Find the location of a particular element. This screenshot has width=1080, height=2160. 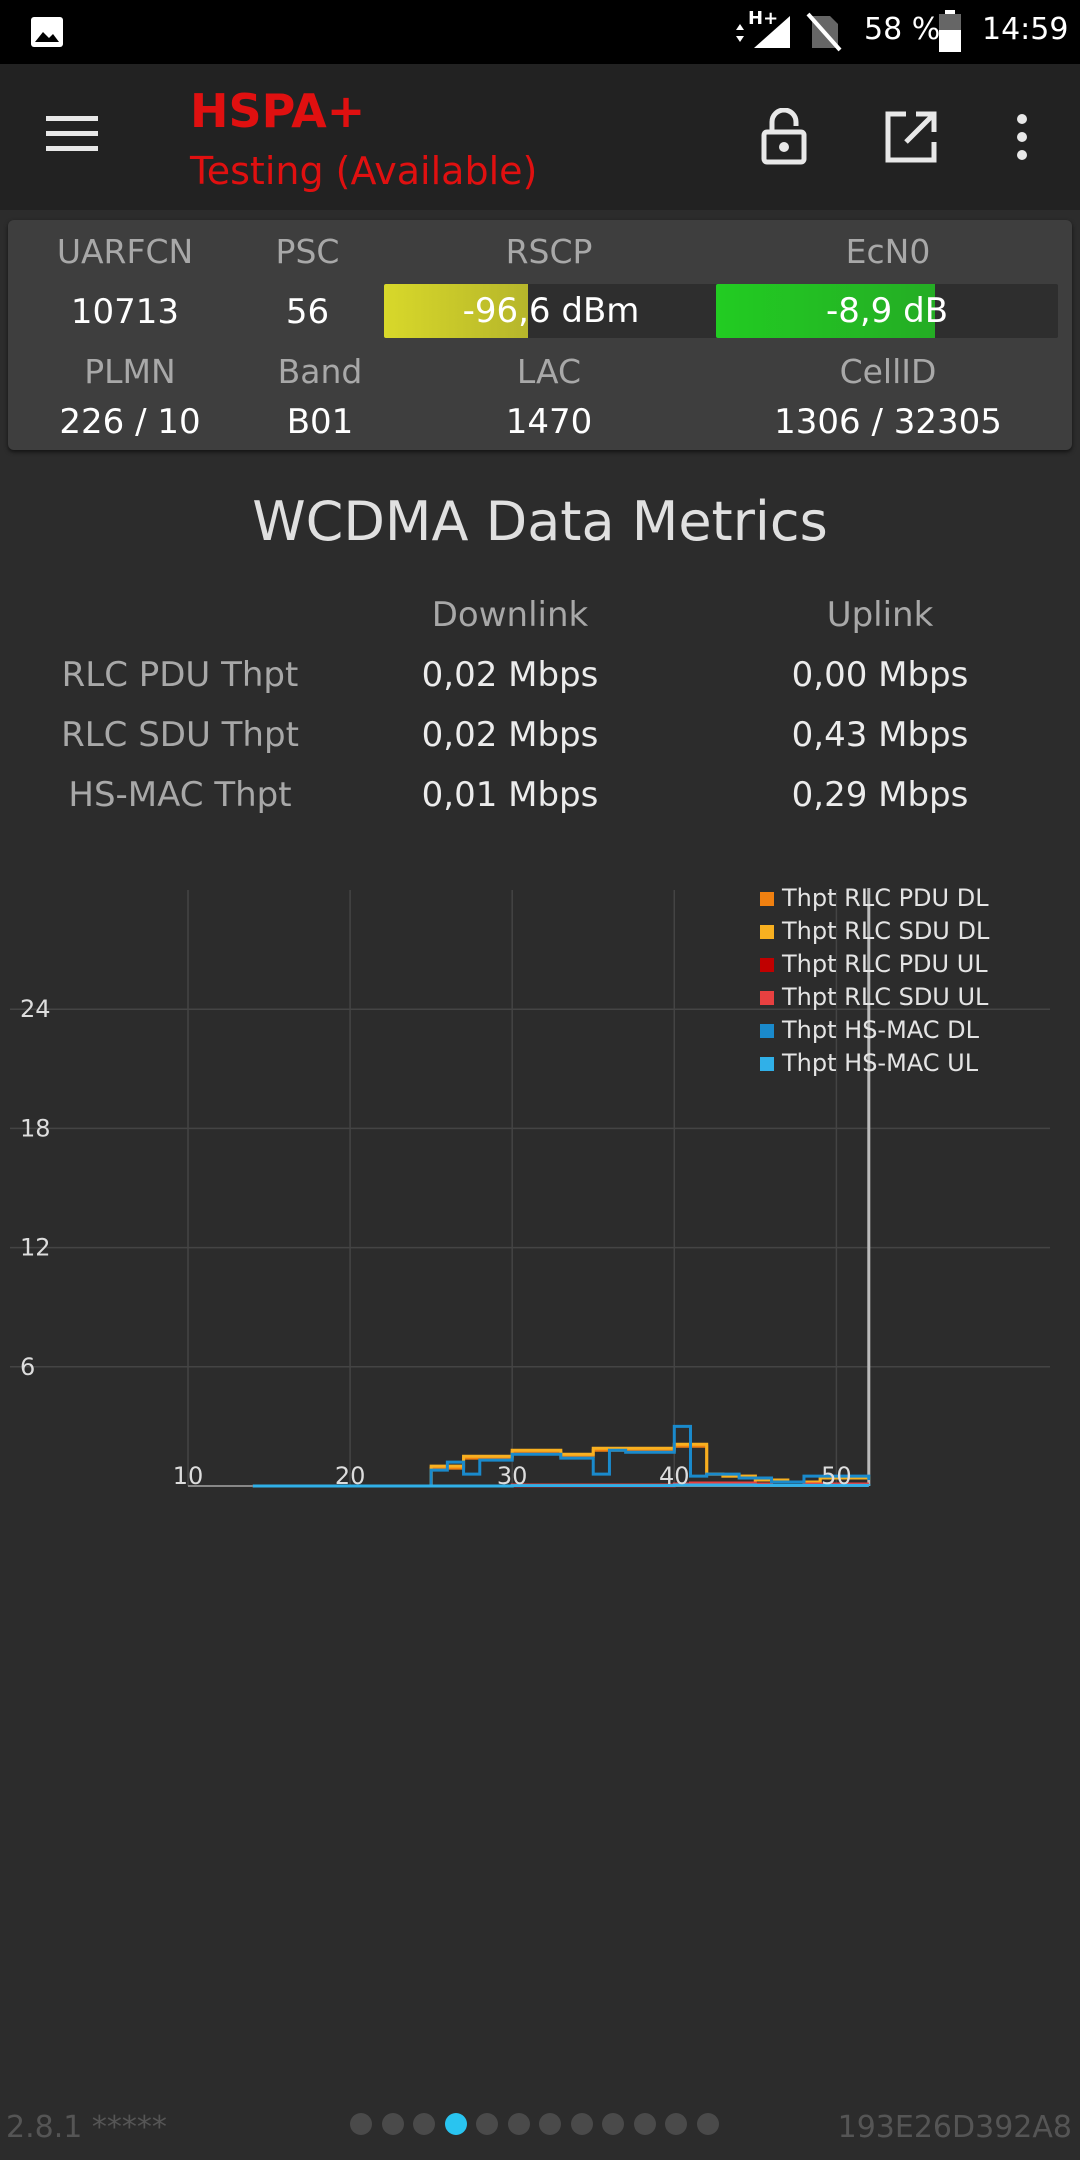

rscp-meter-fill is located at coordinates (456, 311).